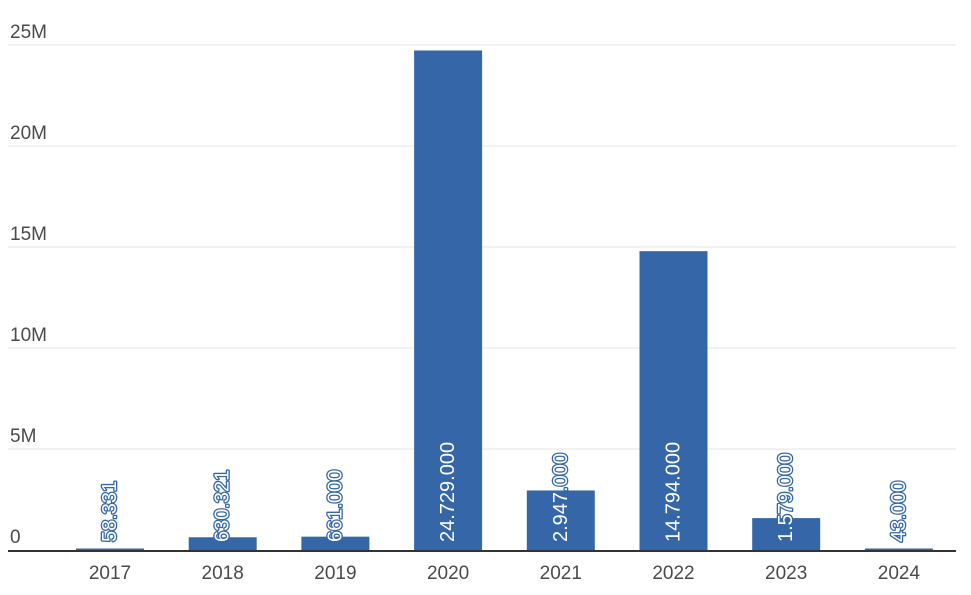 The image size is (971, 595). What do you see at coordinates (110, 511) in the screenshot?
I see `data-label-2017: 58.331` at bounding box center [110, 511].